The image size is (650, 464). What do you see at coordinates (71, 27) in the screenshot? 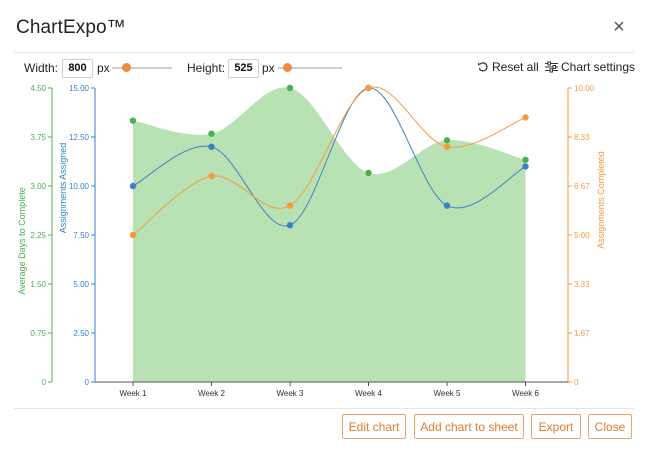
I see `dialog-title: ChartExpo™` at bounding box center [71, 27].